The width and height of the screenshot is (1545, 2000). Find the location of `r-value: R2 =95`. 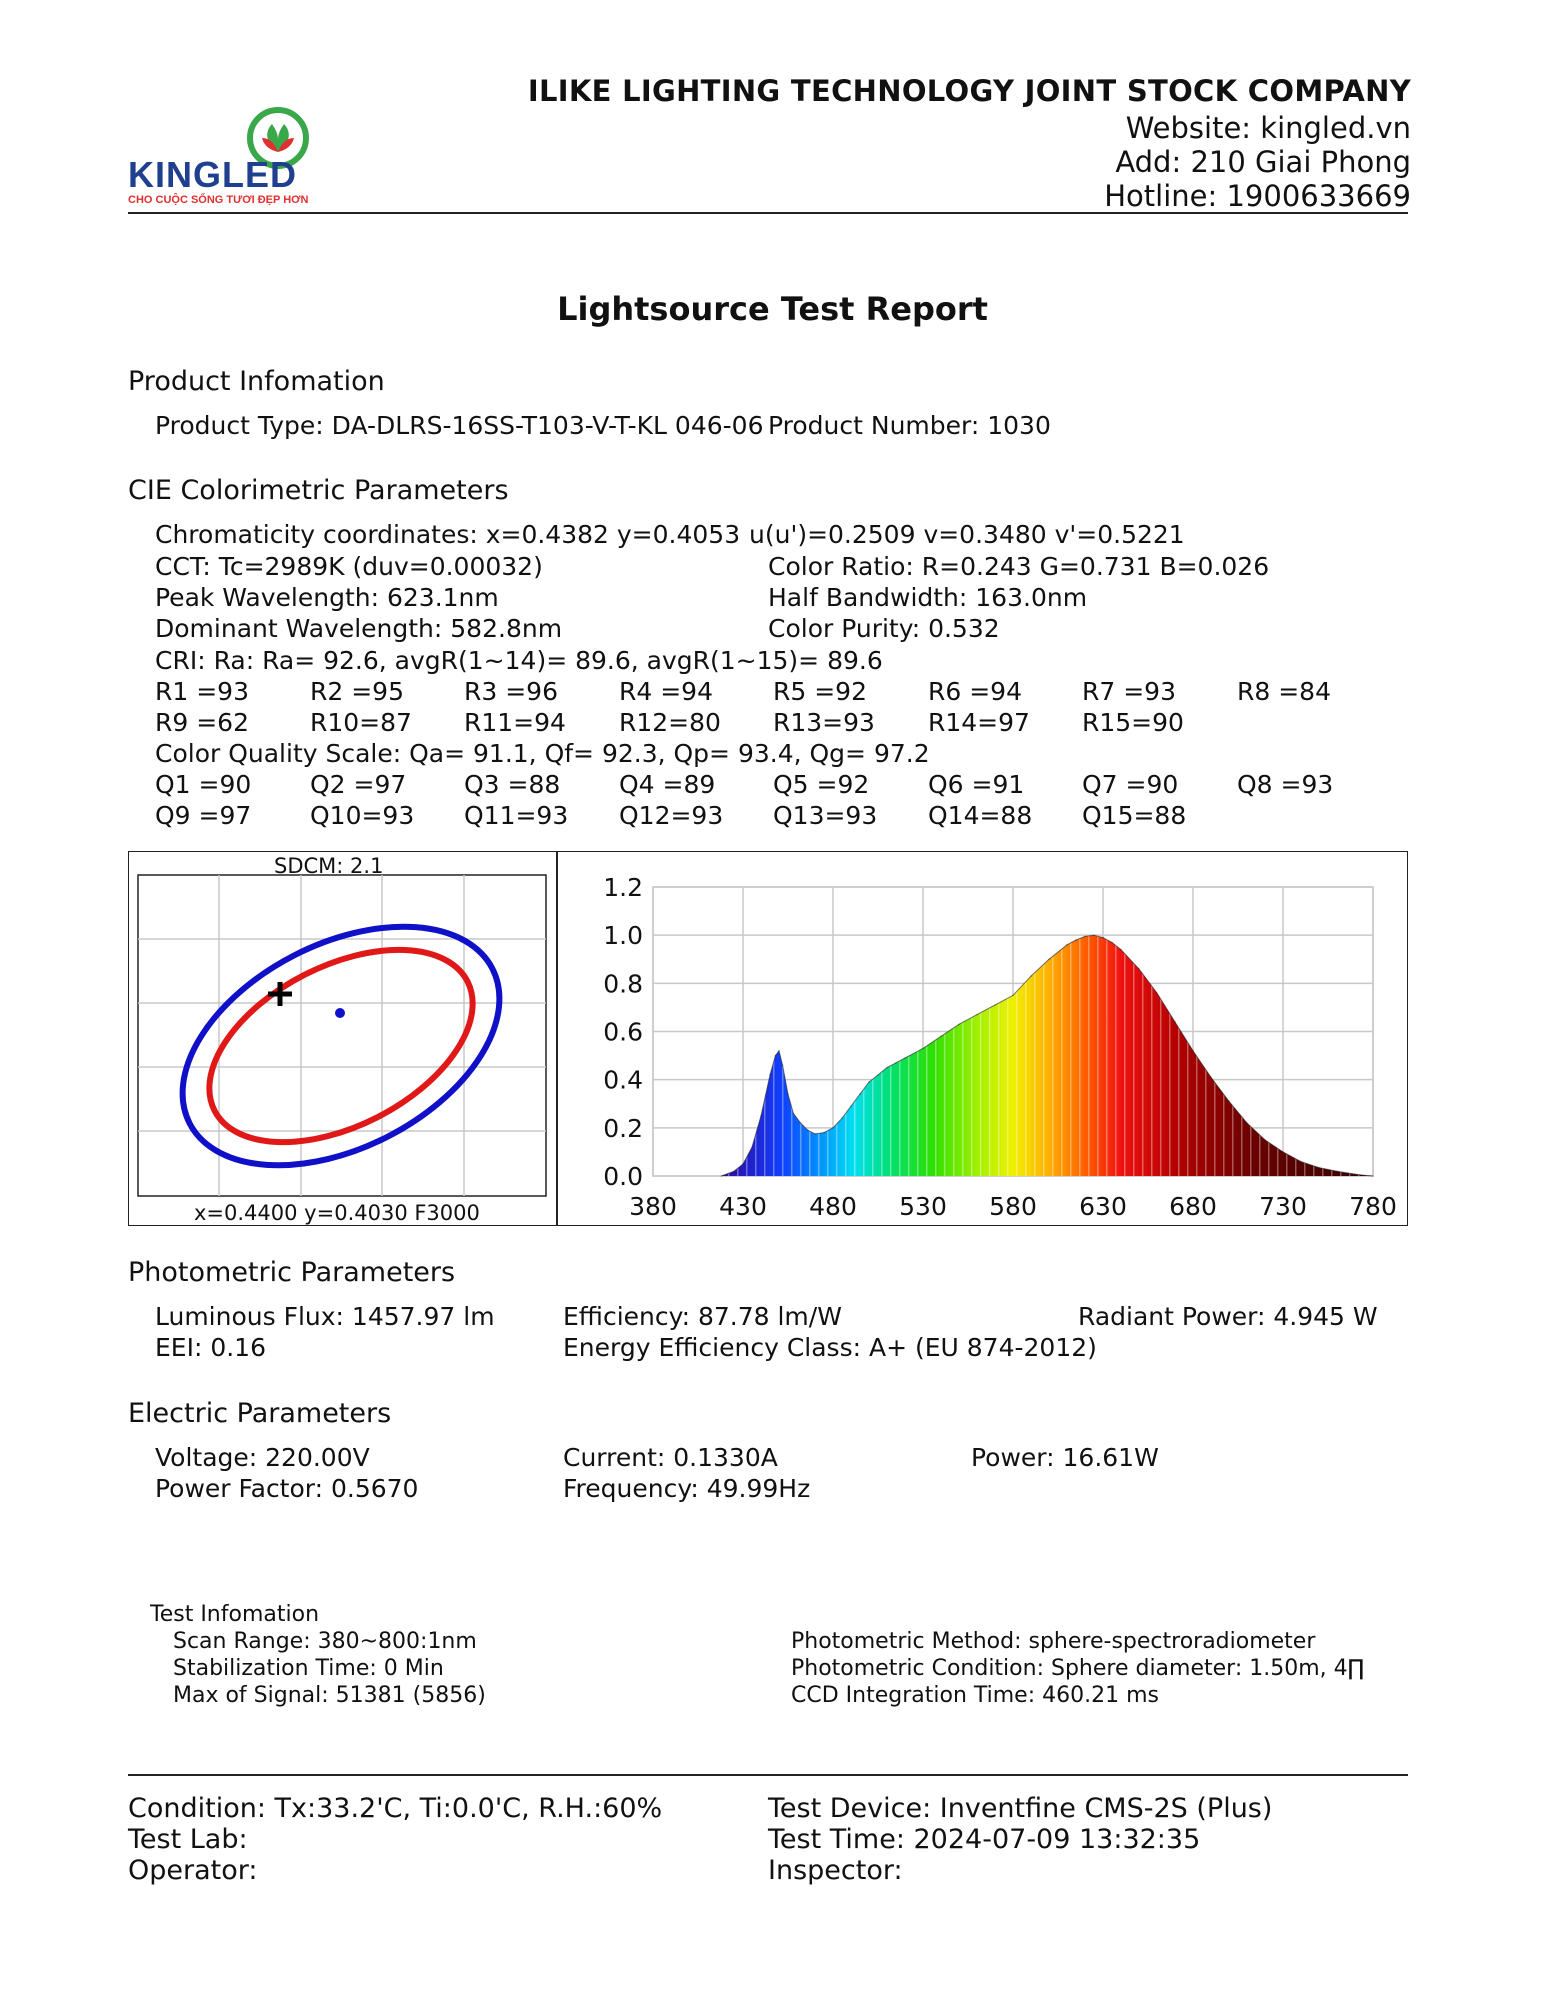

r-value: R2 =95 is located at coordinates (357, 691).